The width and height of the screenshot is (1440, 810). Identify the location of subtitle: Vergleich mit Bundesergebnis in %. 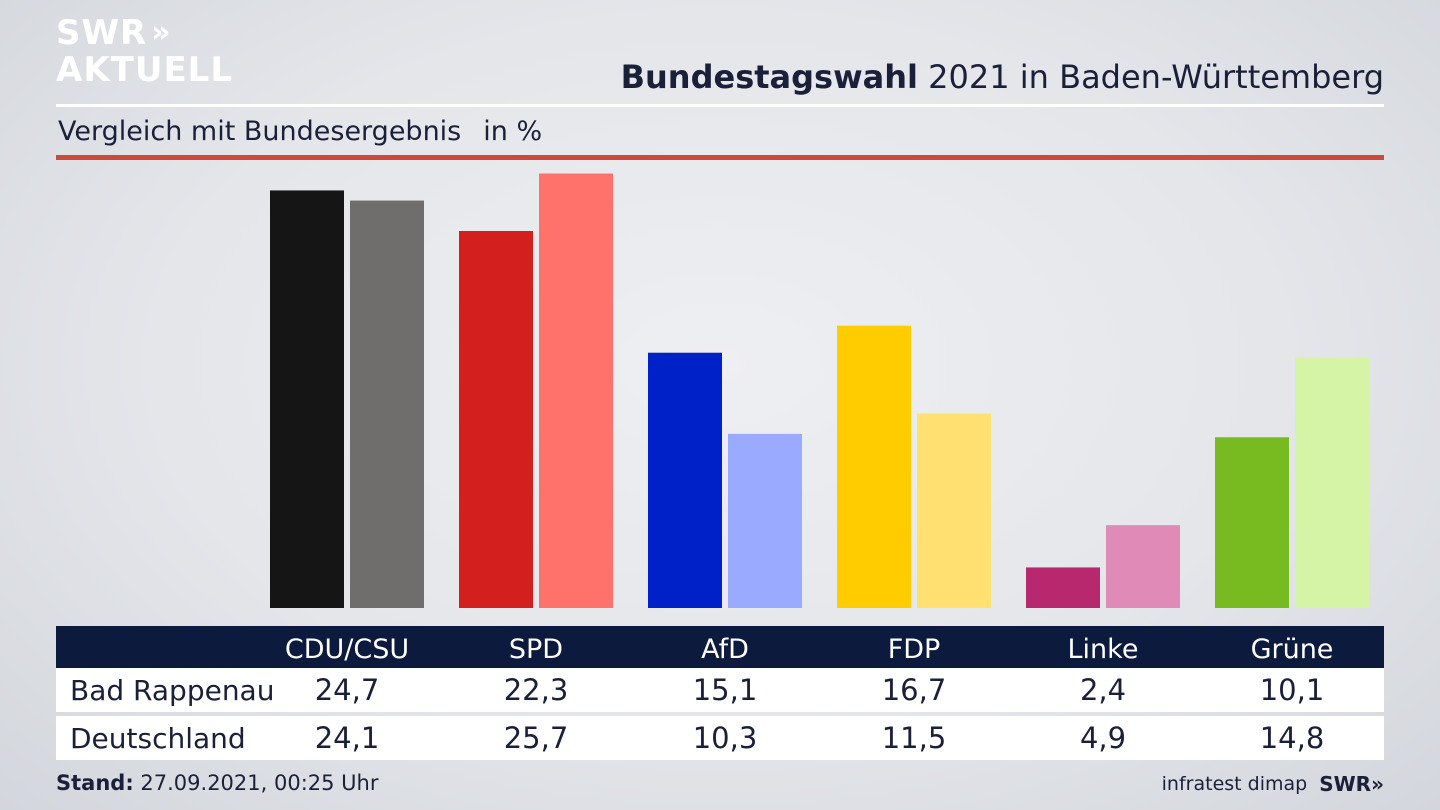
(300, 131).